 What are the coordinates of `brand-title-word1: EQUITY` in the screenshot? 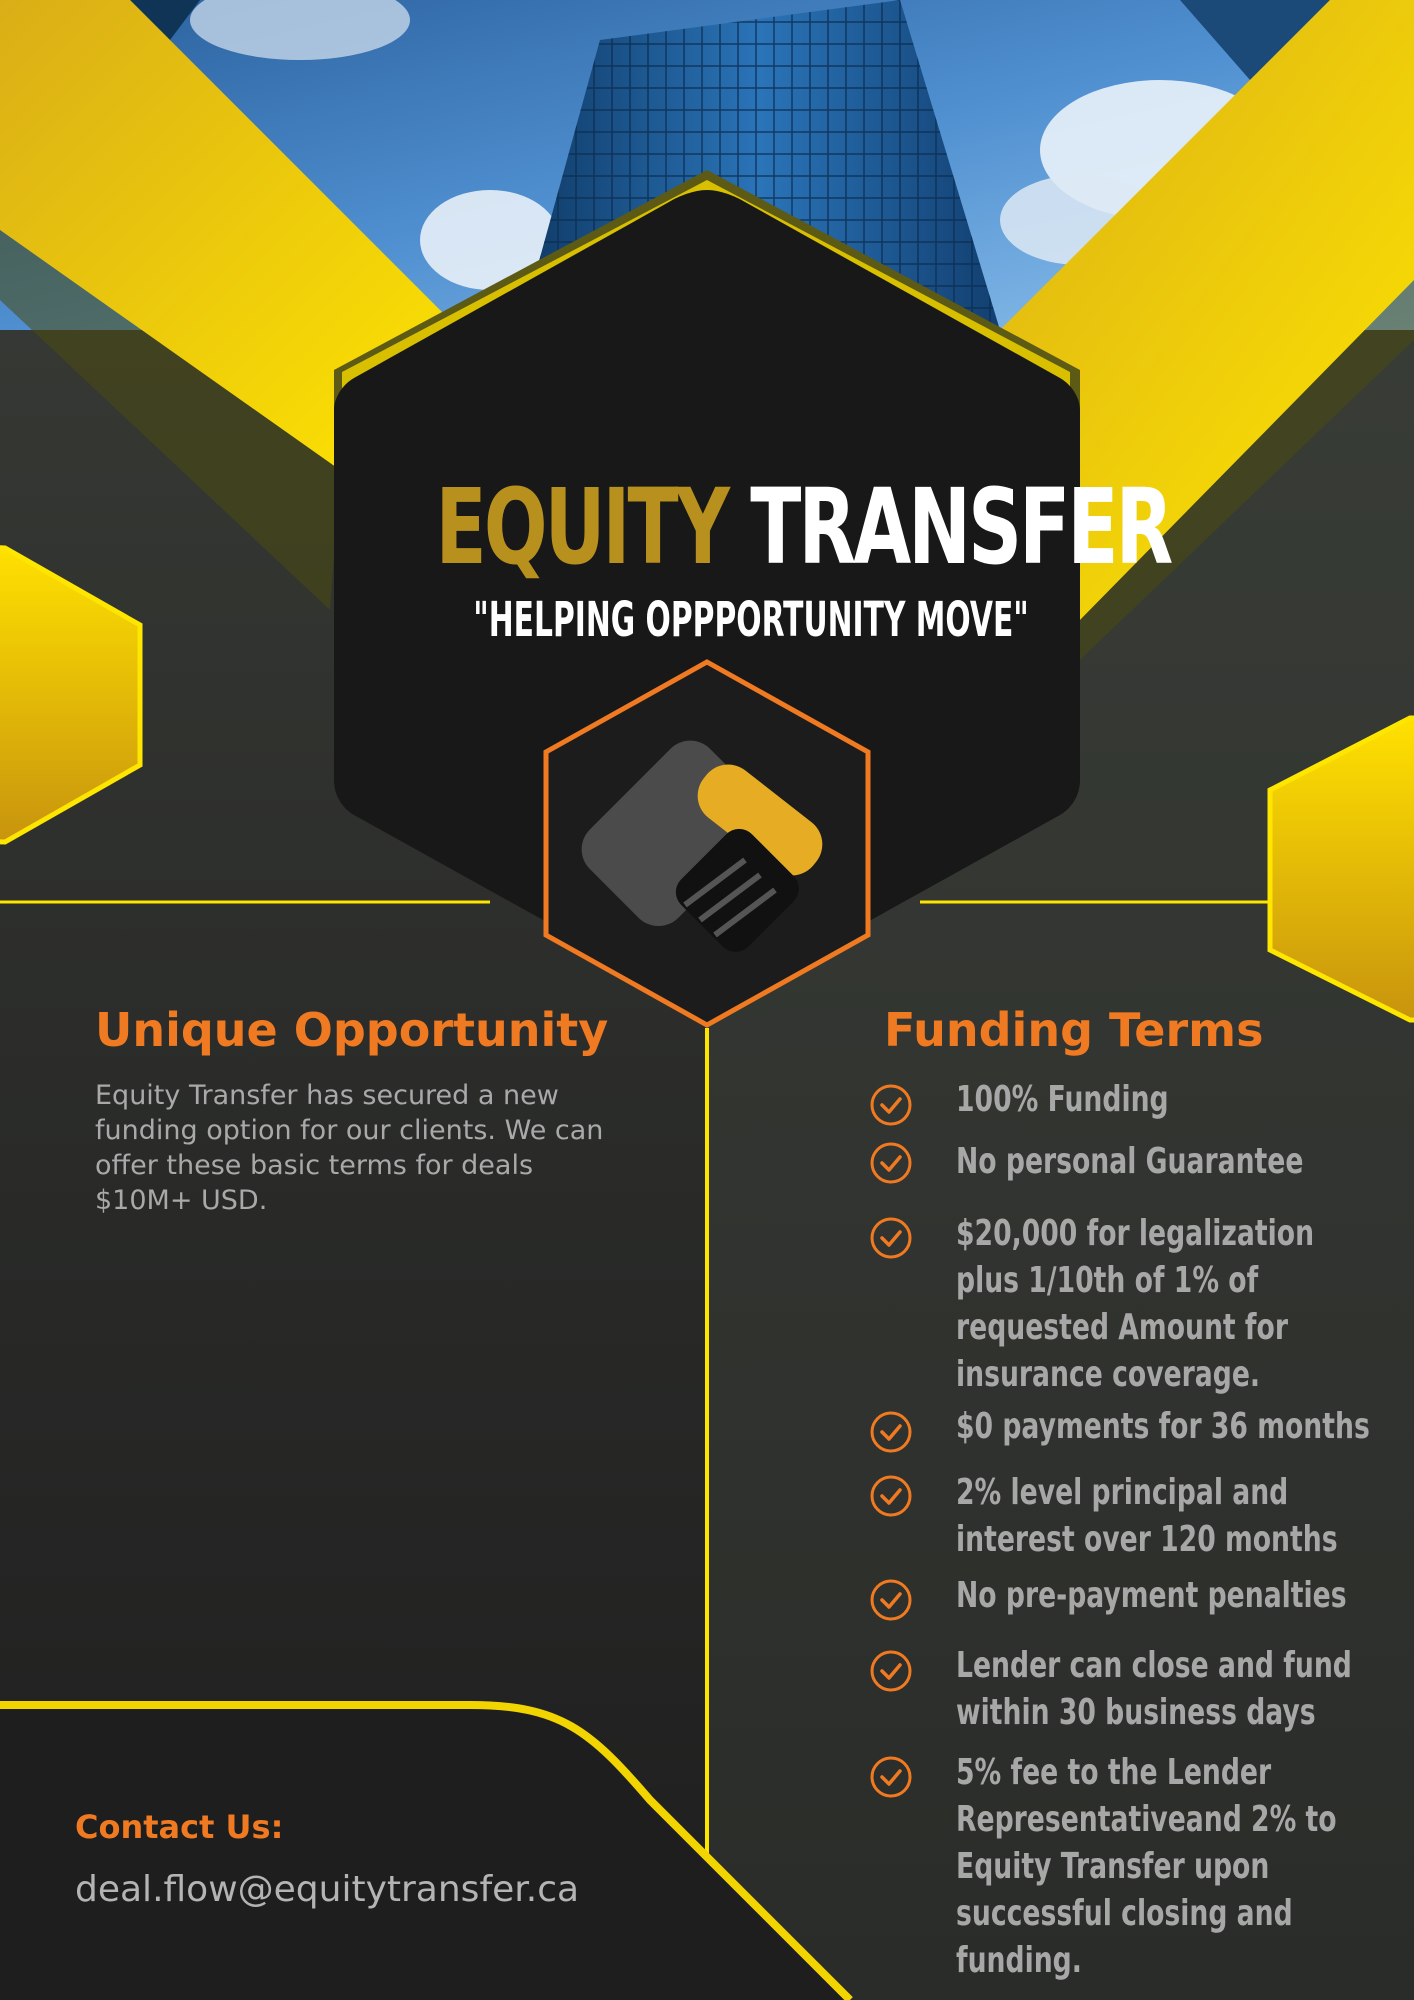 It's located at (582, 527).